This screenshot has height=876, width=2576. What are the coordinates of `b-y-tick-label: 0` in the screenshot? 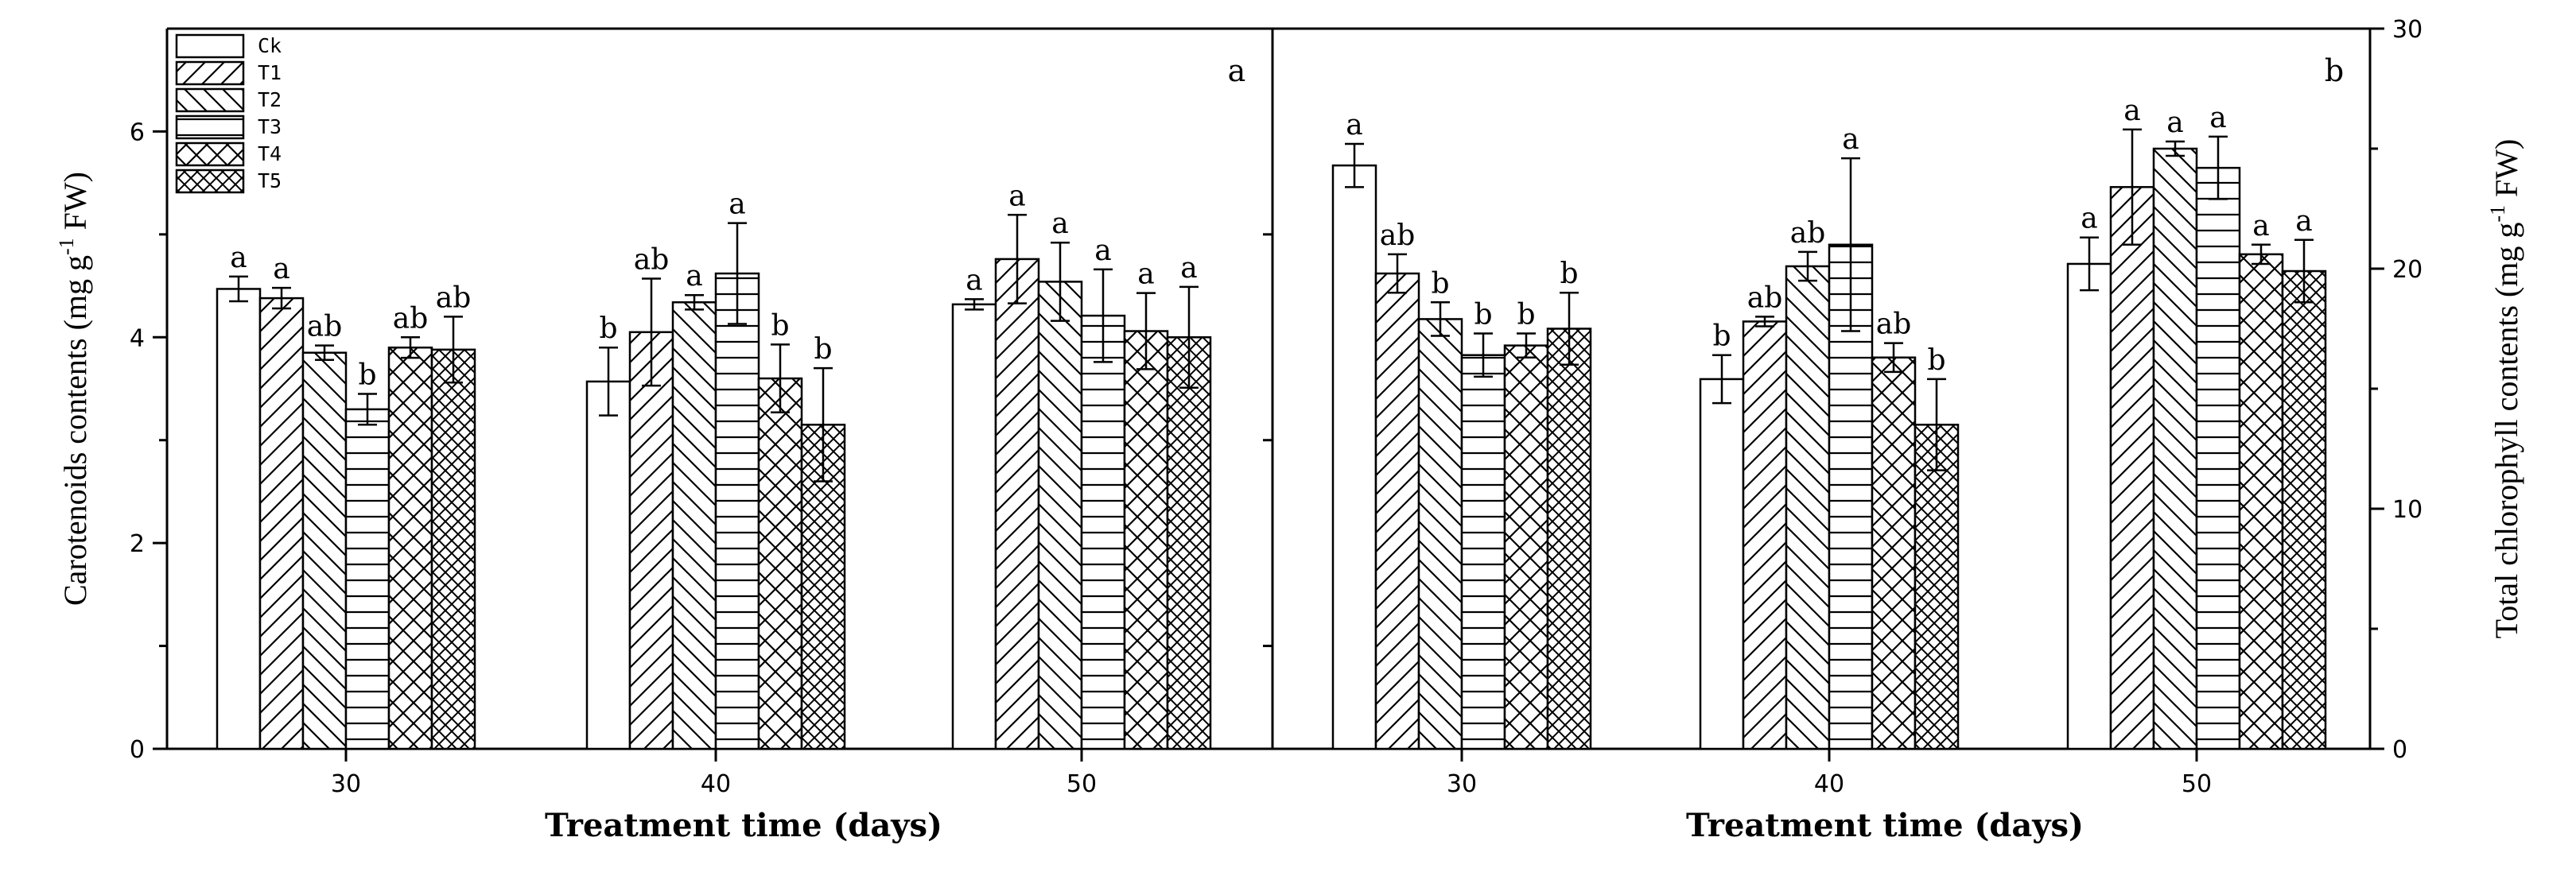 It's located at (2399, 750).